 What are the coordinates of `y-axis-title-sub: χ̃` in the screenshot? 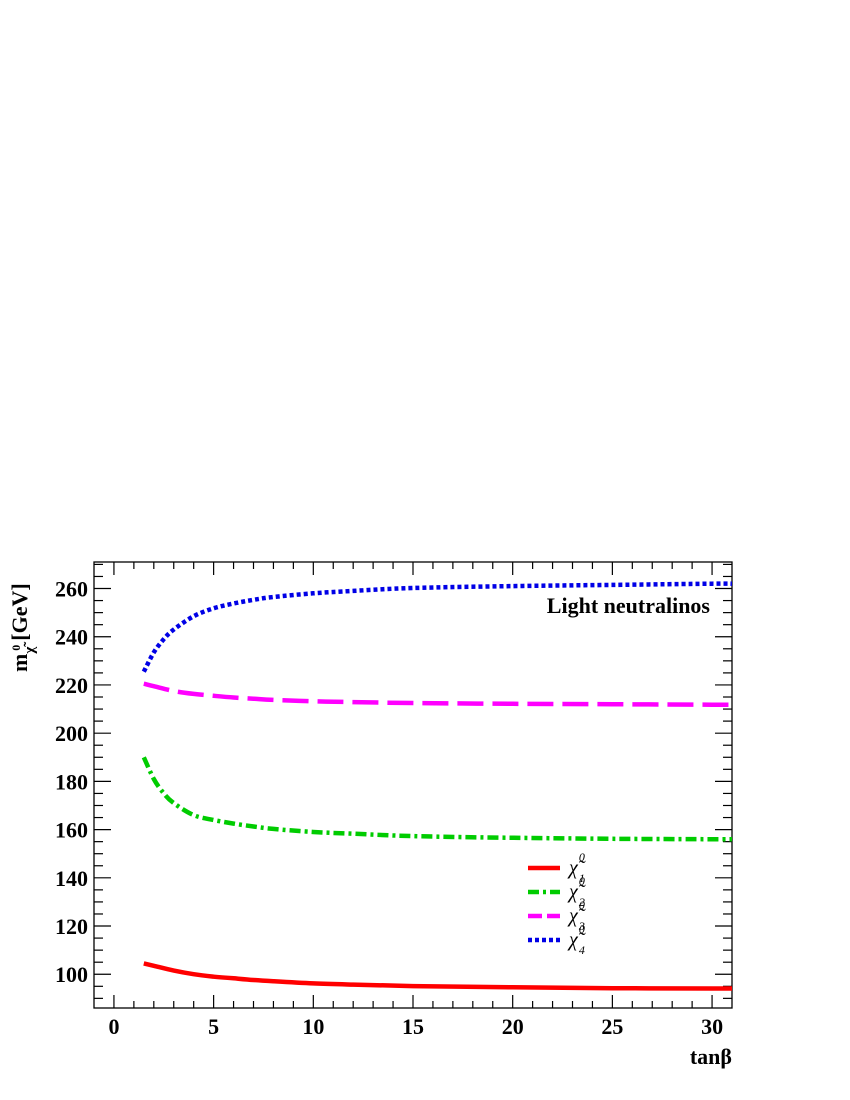 It's located at (30, 648).